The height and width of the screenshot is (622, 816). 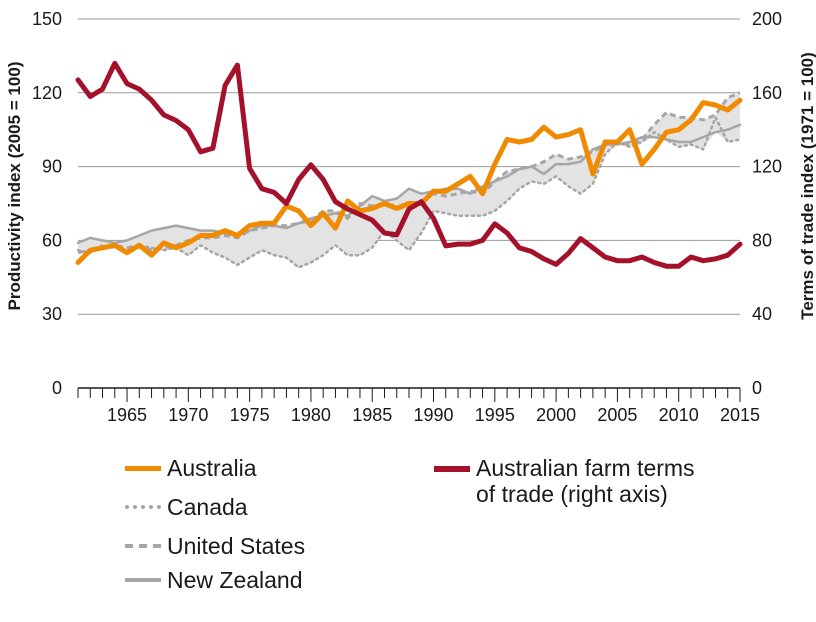 I want to click on legend-label-new-zealand: New Zealand, so click(x=235, y=580).